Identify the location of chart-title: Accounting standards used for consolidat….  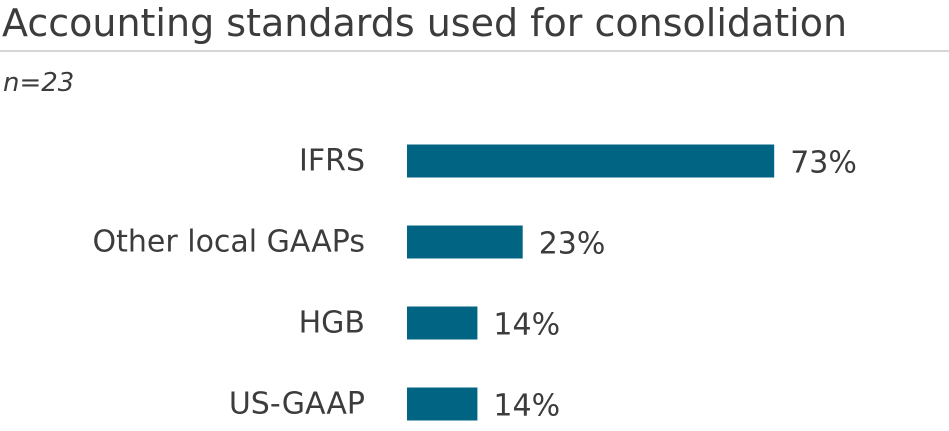
(425, 23).